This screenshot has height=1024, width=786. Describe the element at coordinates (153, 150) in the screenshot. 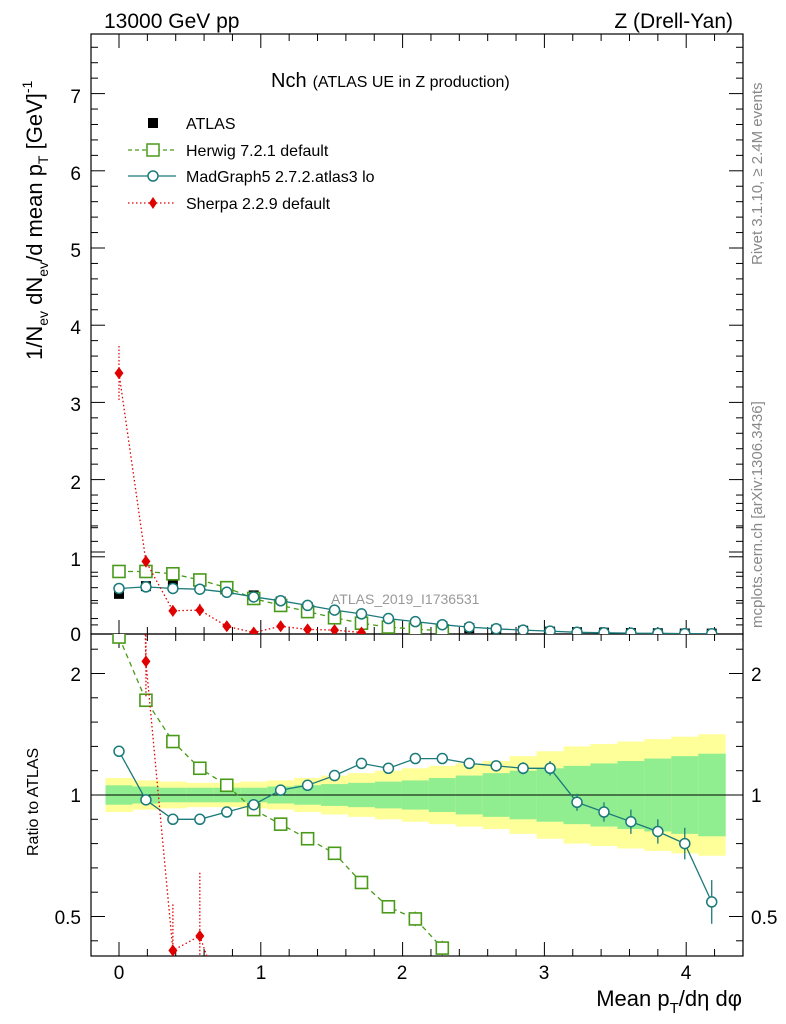

I see `legend-marker-herwig` at that location.